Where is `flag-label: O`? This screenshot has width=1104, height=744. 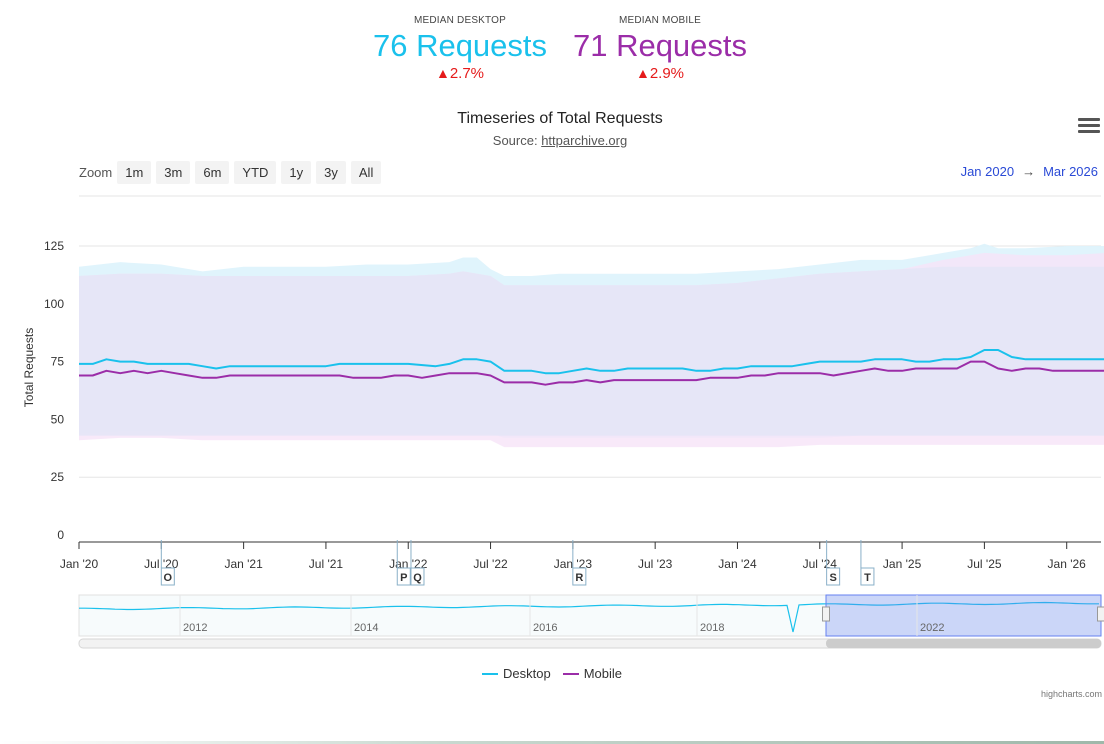 flag-label: O is located at coordinates (168, 578).